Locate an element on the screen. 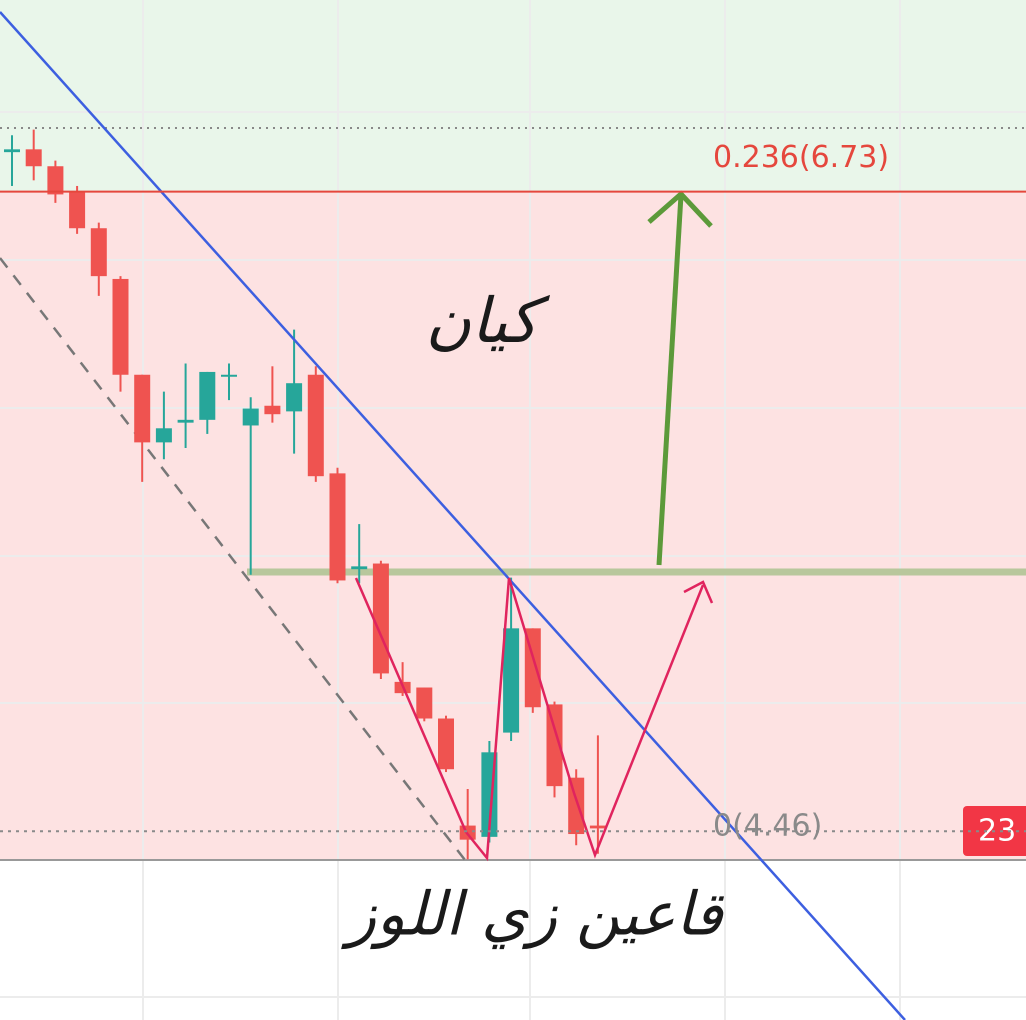 Image resolution: width=1026 pixels, height=1020 pixels. fib-level-label: 0.236(6.73) is located at coordinates (801, 157).